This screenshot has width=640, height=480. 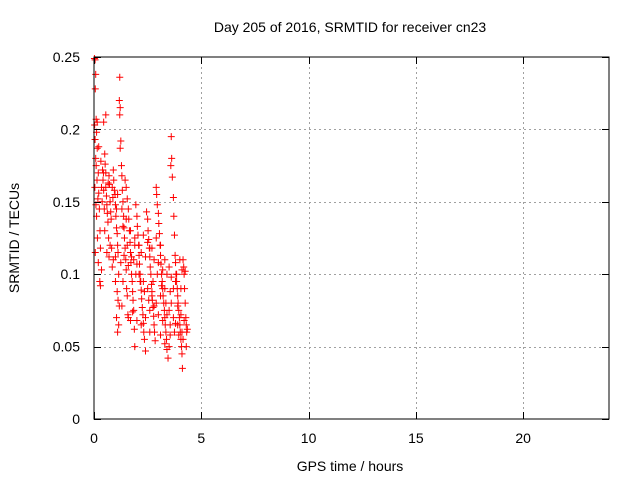 I want to click on x-tick-label: 0, so click(x=94, y=438).